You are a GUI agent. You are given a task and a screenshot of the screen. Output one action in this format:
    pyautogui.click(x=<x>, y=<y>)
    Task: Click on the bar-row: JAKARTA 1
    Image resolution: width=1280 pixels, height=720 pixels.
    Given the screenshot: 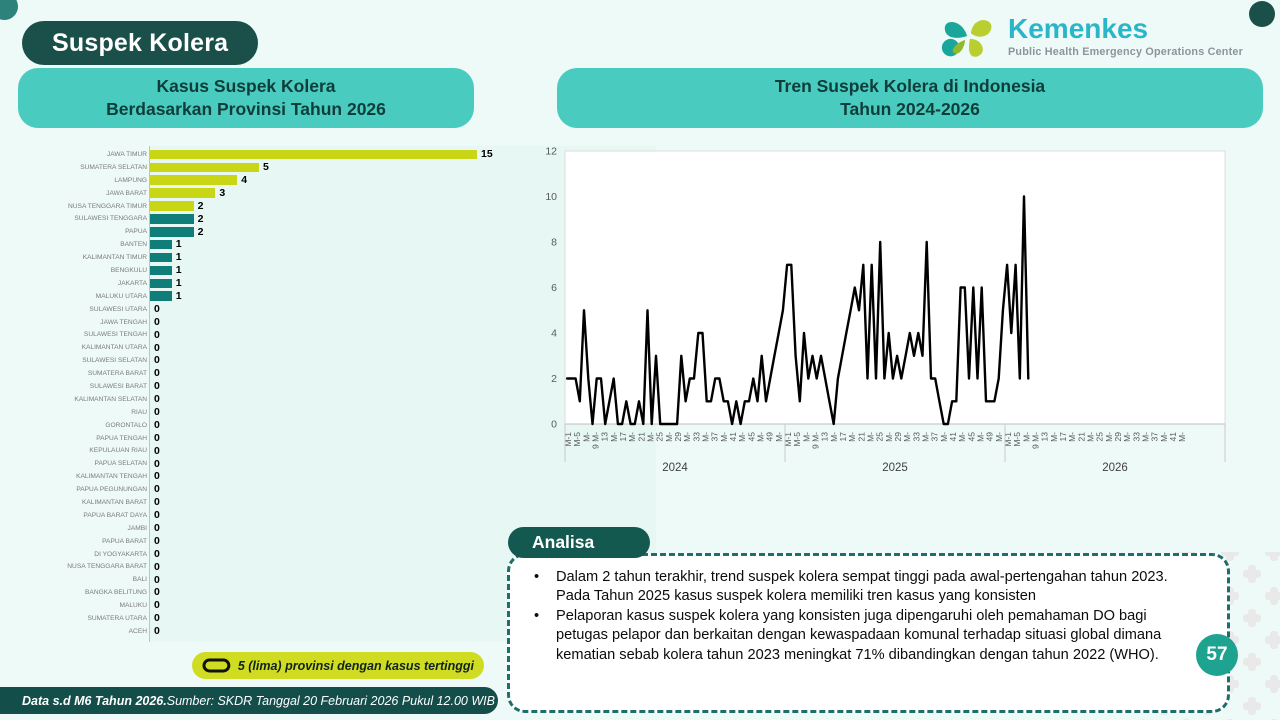 What is the action you would take?
    pyautogui.click(x=260, y=283)
    